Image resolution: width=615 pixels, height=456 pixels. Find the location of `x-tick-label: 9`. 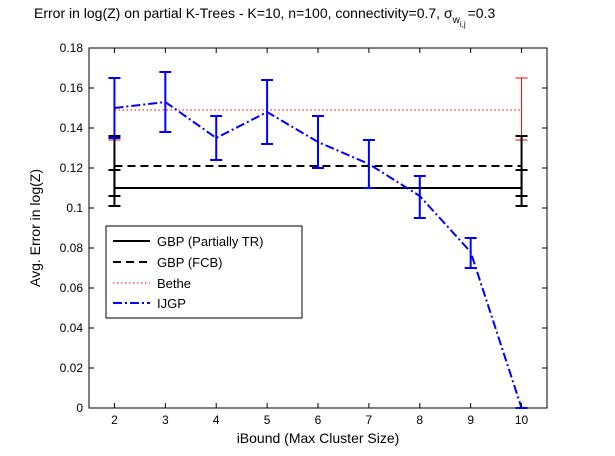

x-tick-label: 9 is located at coordinates (470, 420).